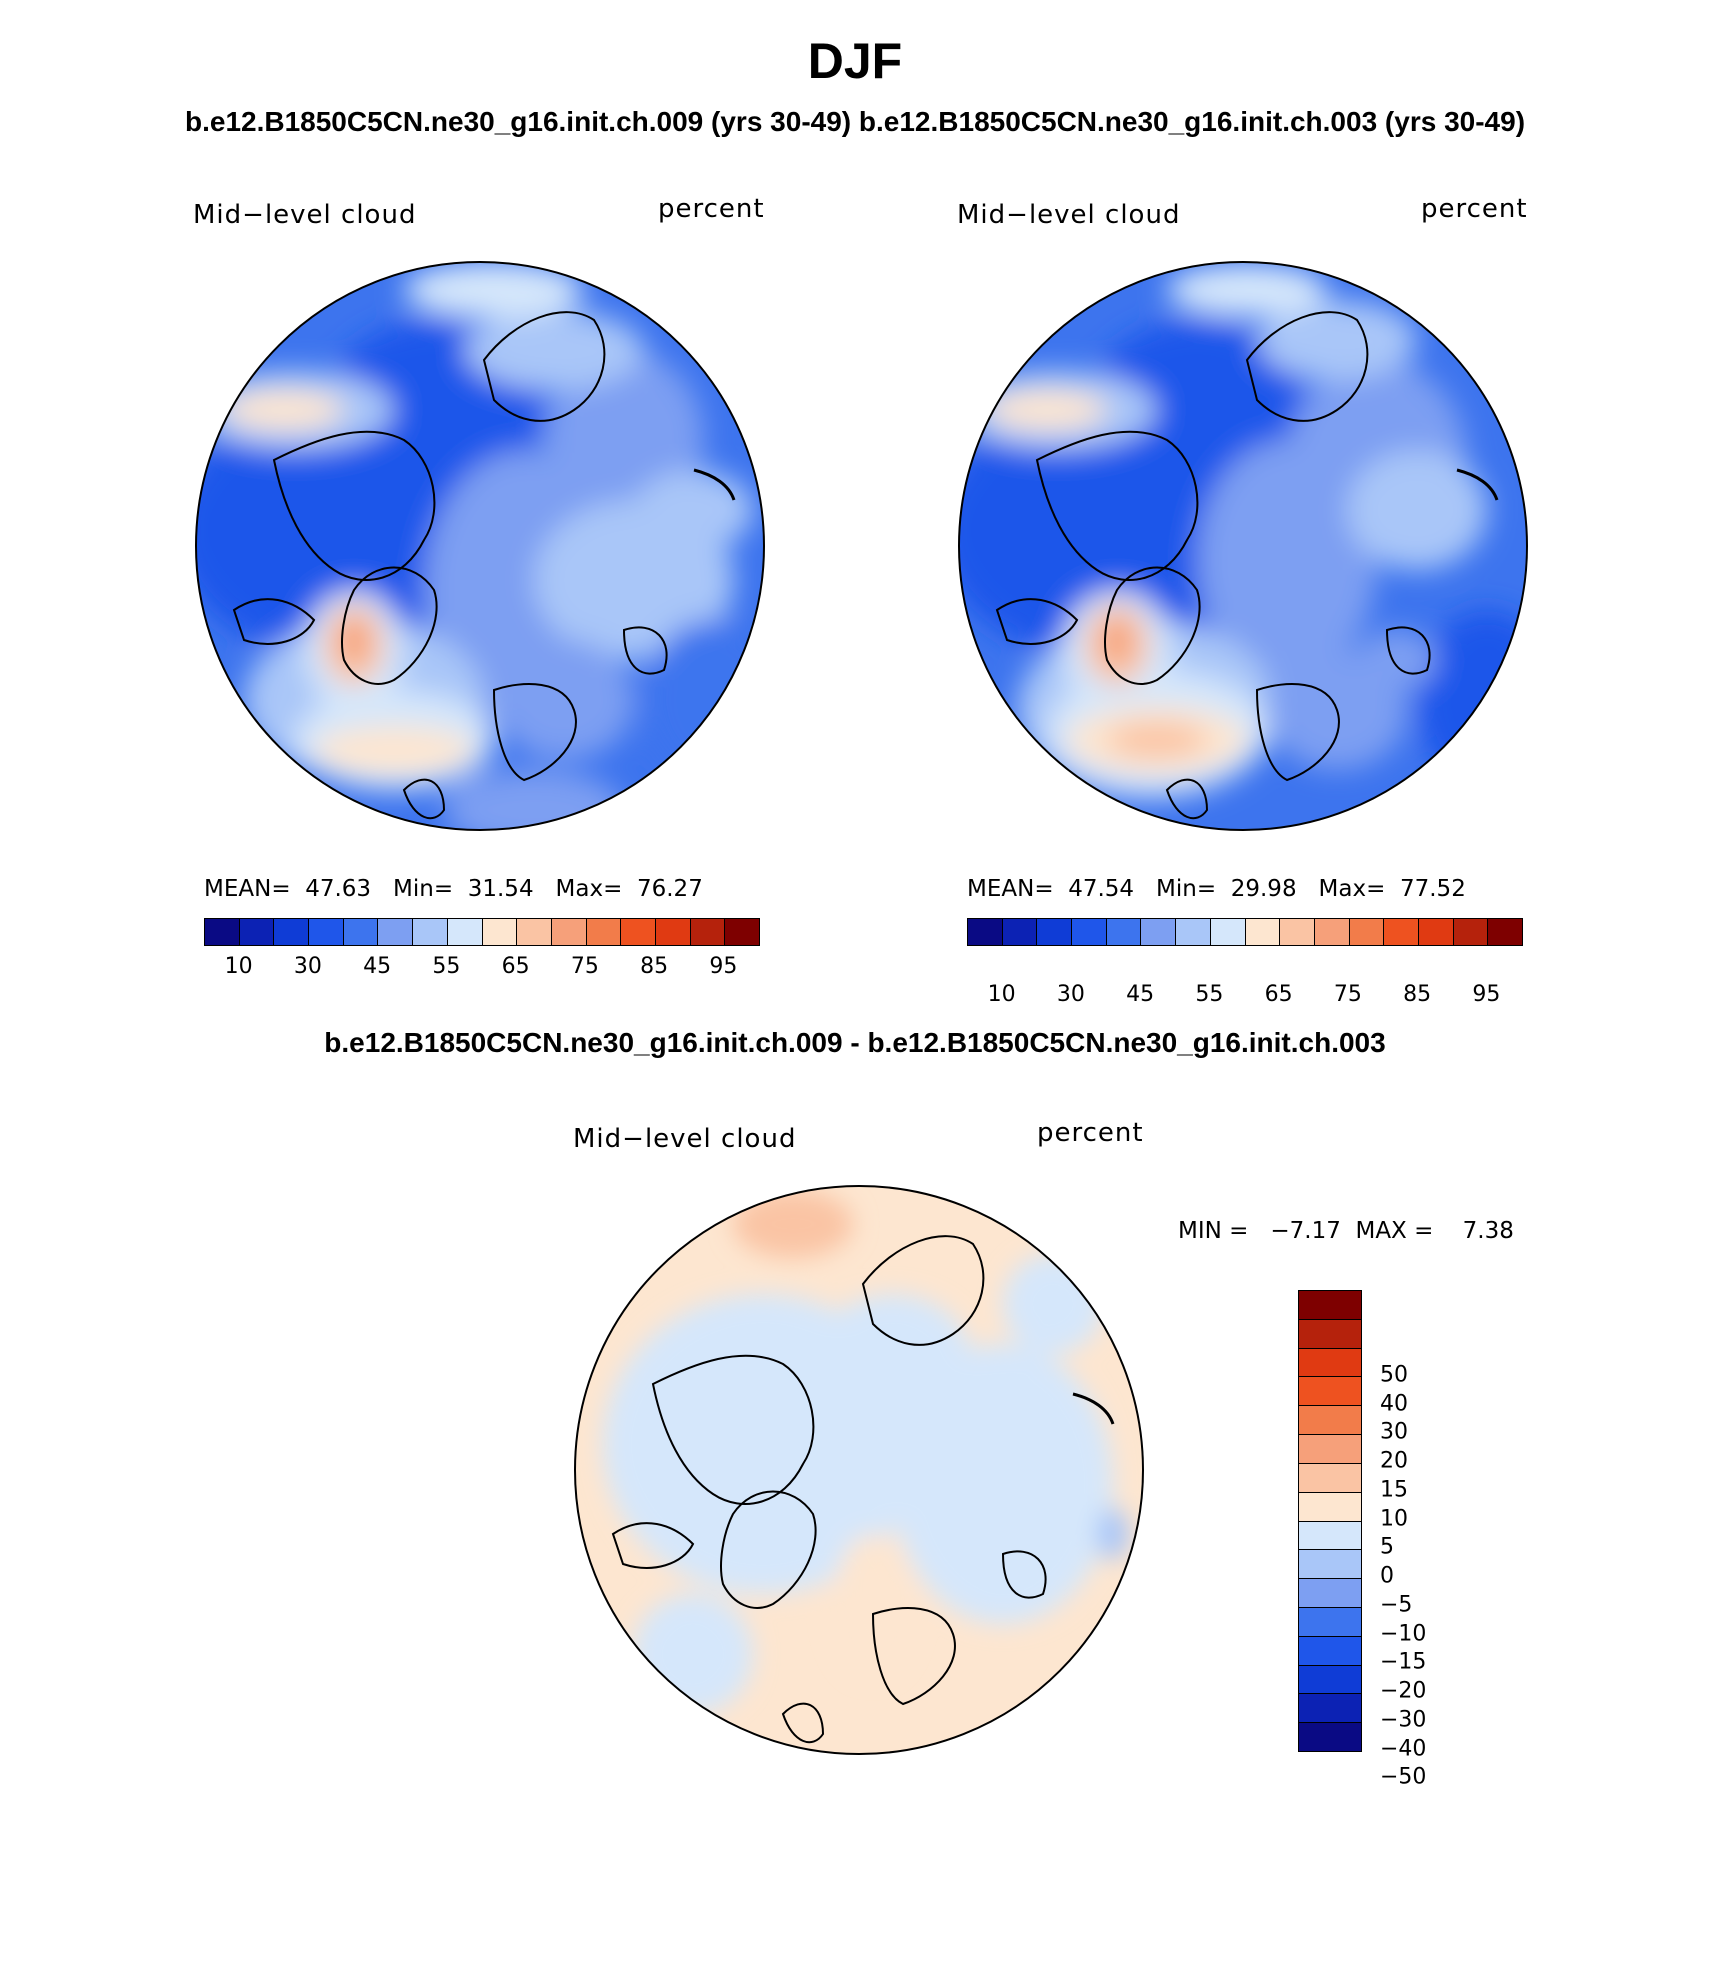  Describe the element at coordinates (1488, 1231) in the screenshot. I see `diff-max: 7.38` at that location.